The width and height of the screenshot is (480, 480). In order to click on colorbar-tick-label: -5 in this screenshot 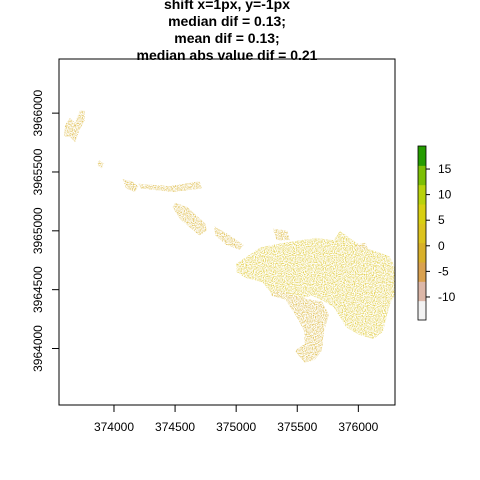, I will do `click(443, 271)`.